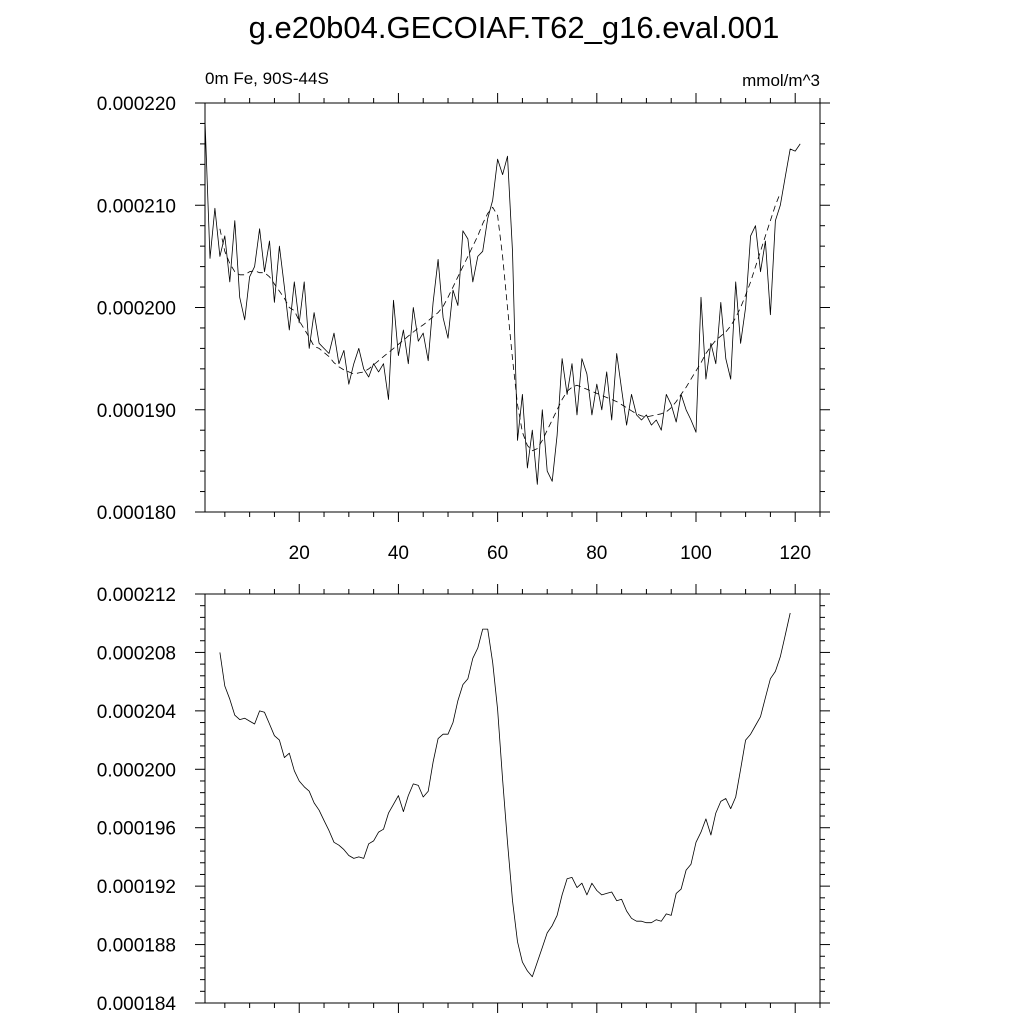 The width and height of the screenshot is (1024, 1024). I want to click on y-tick-label: 0.000184, so click(137, 1004).